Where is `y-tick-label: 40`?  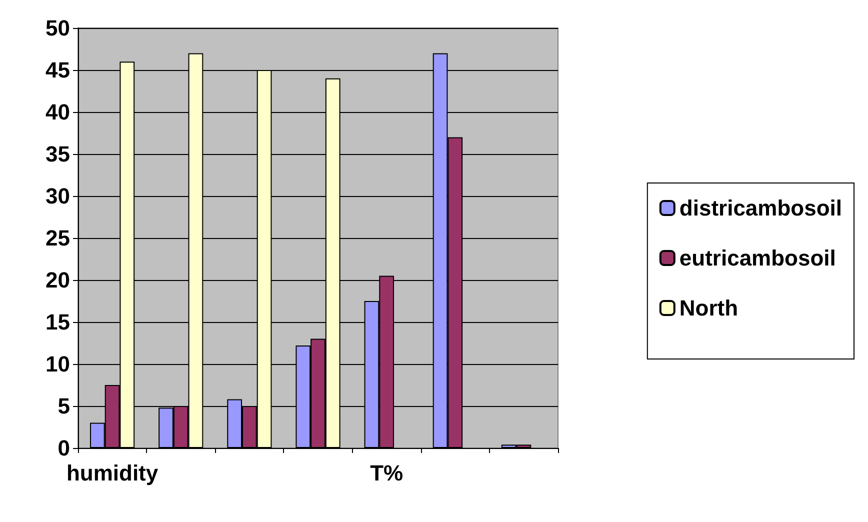 y-tick-label: 40 is located at coordinates (58, 112).